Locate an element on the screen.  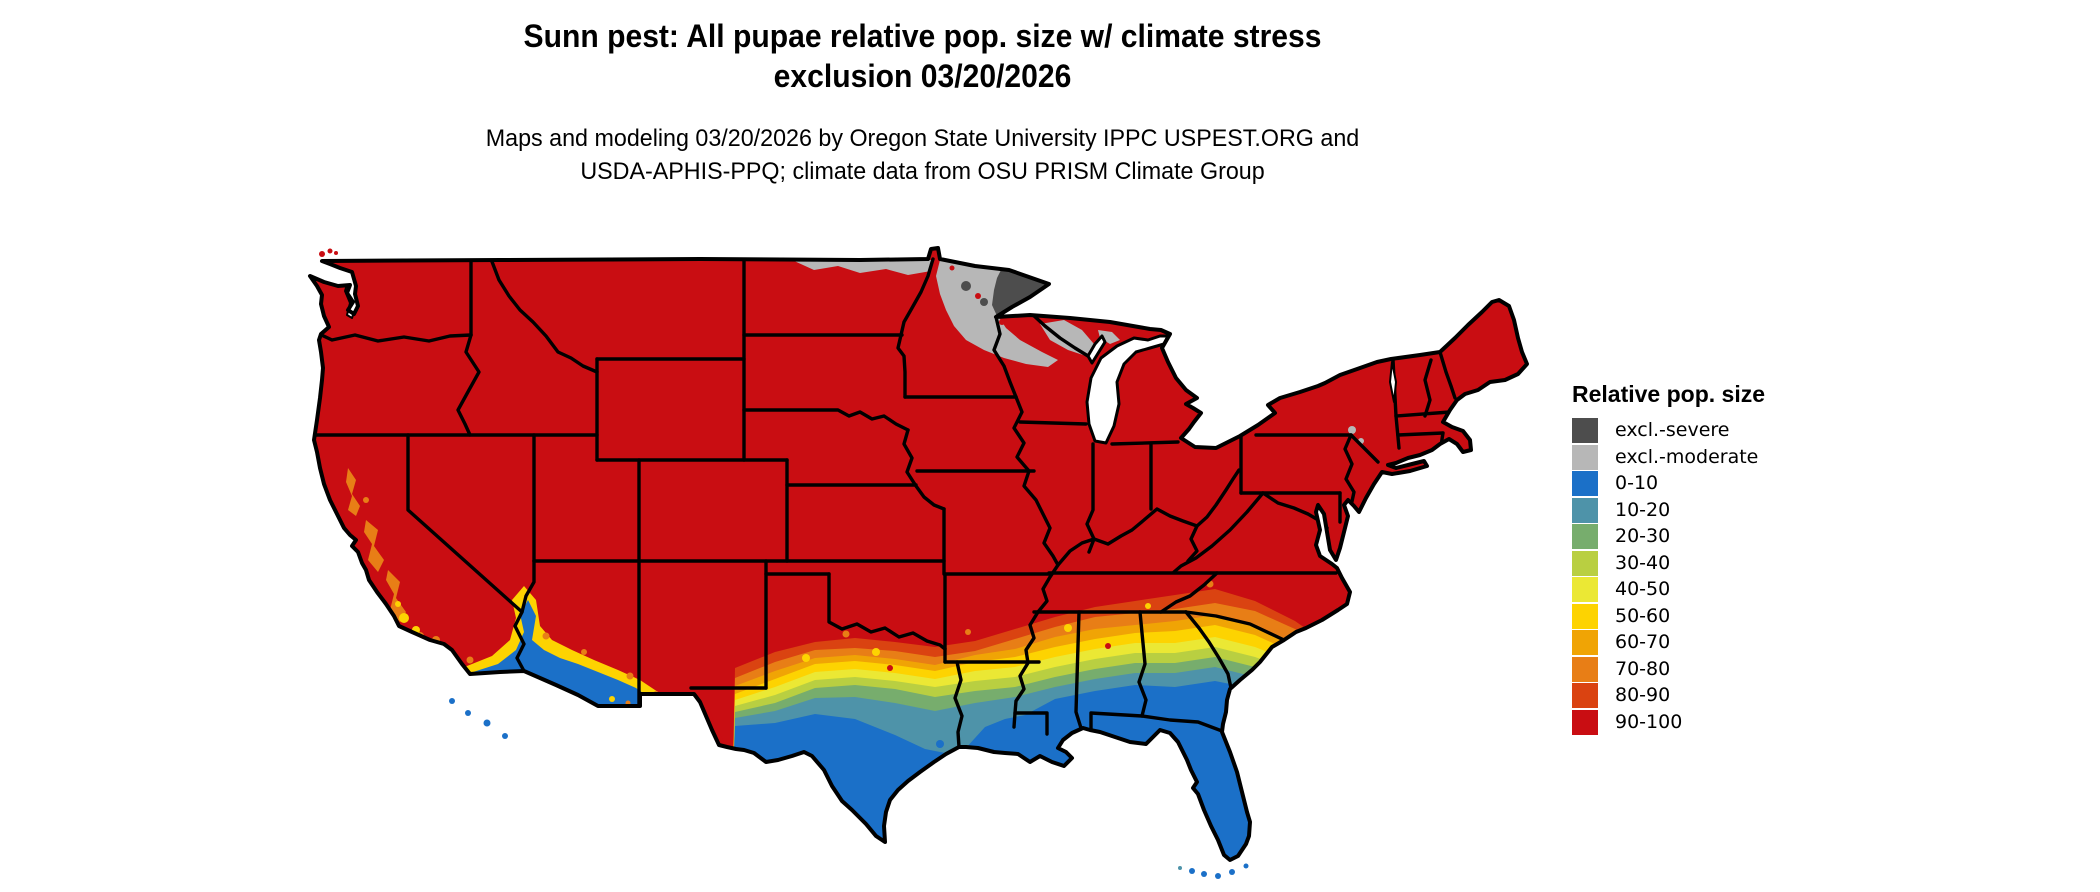
desert-blue-pocket is located at coordinates (560, 652).